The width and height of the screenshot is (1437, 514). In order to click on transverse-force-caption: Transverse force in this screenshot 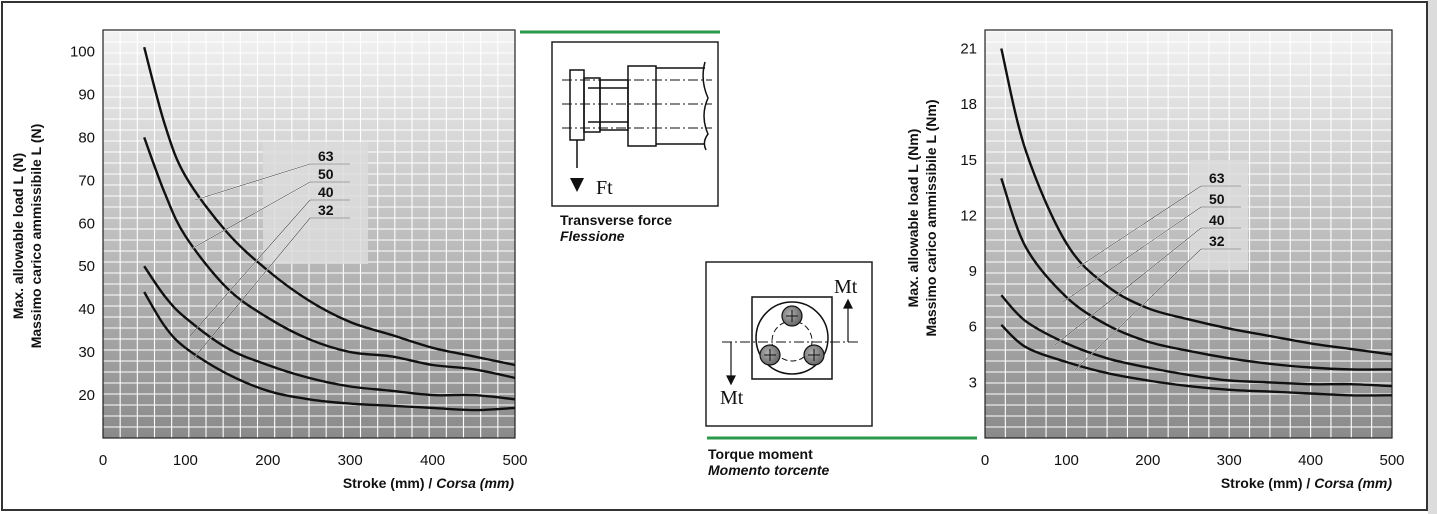, I will do `click(616, 220)`.